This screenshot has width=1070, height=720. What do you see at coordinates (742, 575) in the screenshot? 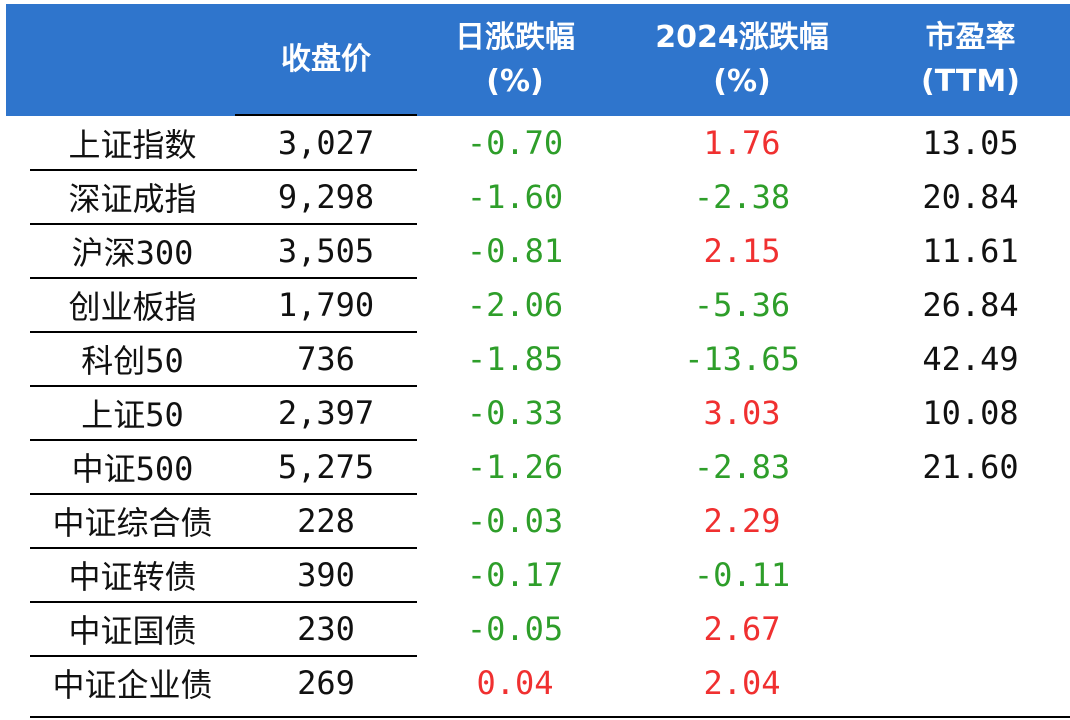
I see `ytd-change-cell: -0.11` at bounding box center [742, 575].